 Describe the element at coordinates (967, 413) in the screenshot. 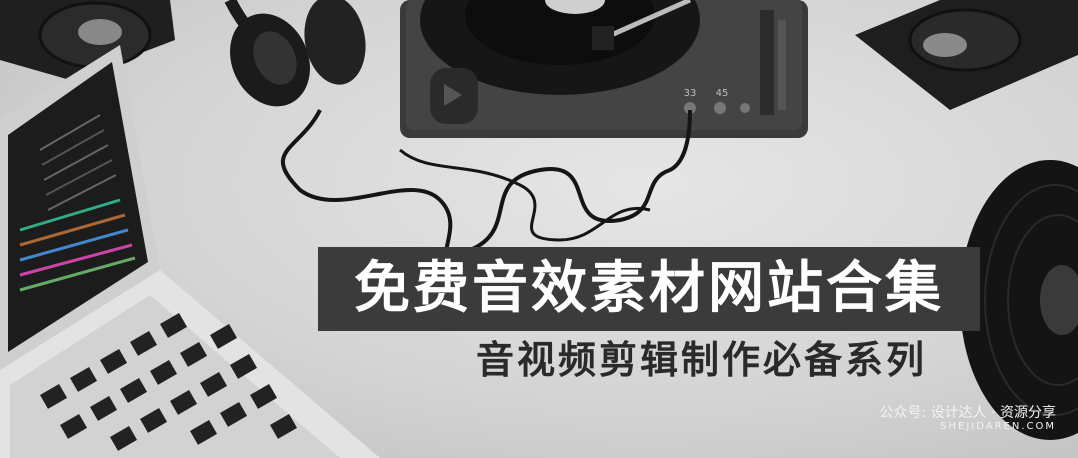

I see `watermark-account: 公众号: 设计达人 · 资源分享` at that location.